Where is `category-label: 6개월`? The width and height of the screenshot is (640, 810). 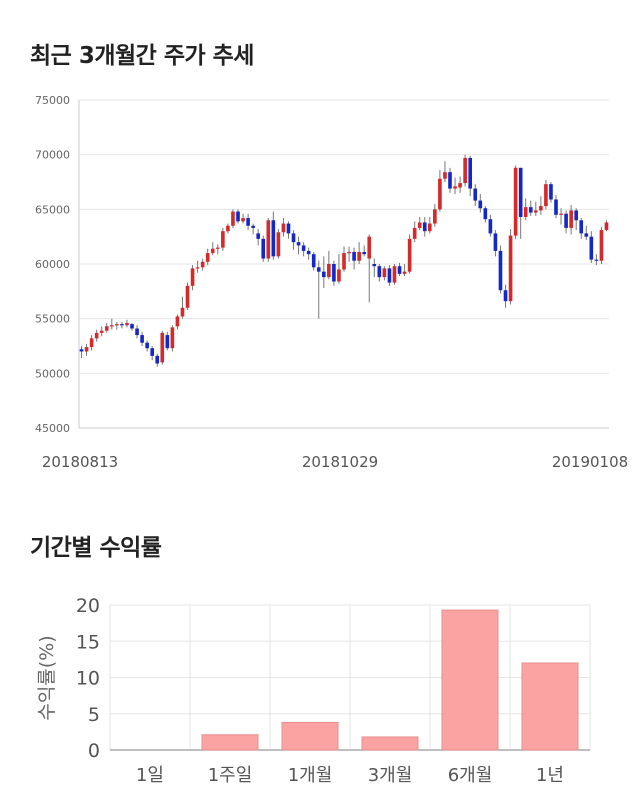
category-label: 6개월 is located at coordinates (470, 775).